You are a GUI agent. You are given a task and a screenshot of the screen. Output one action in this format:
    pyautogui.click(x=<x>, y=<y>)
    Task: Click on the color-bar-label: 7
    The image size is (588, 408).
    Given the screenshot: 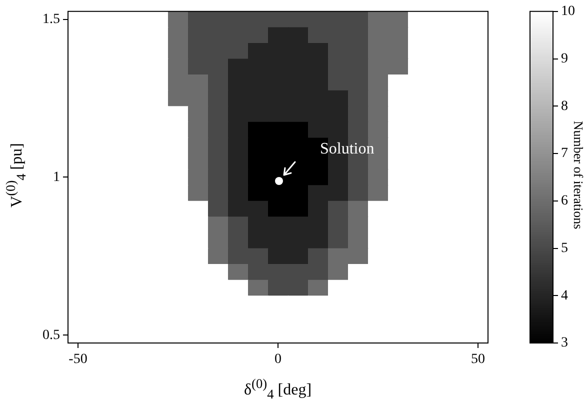 What is the action you would take?
    pyautogui.click(x=564, y=154)
    